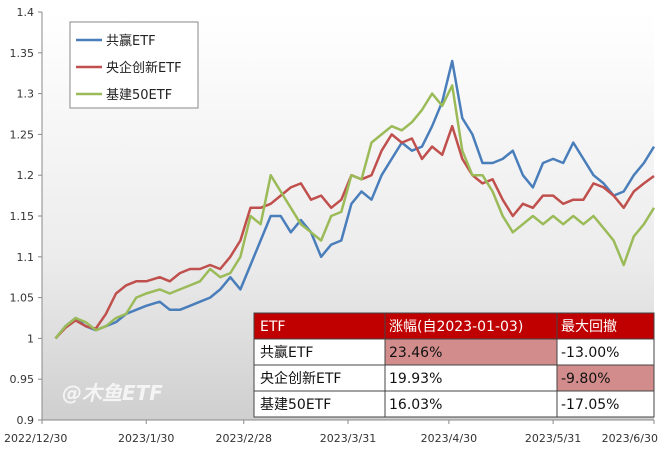 This screenshot has height=456, width=660. Describe the element at coordinates (348, 438) in the screenshot. I see `x-tick-label: 2023/3/31` at that location.